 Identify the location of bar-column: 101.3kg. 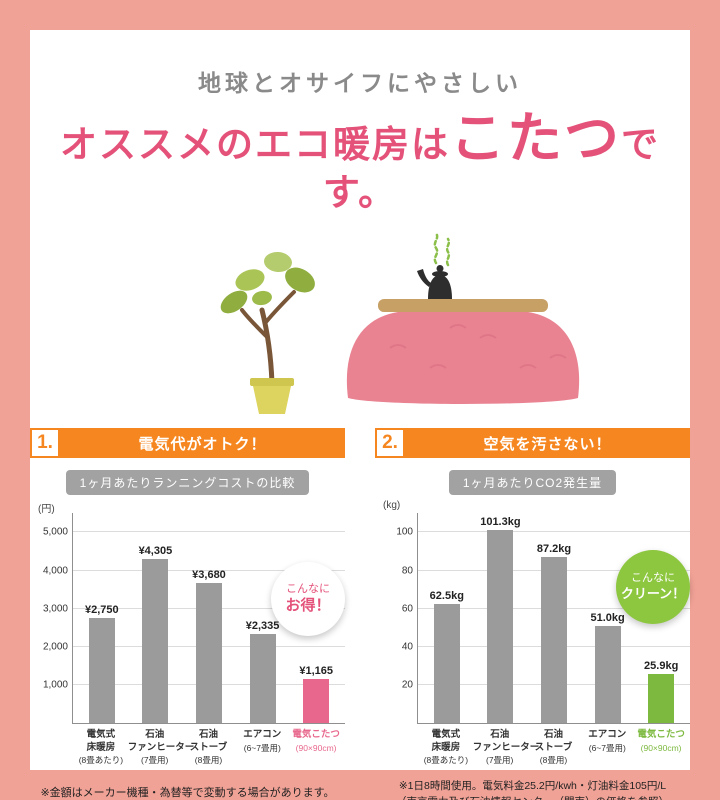
(501, 618).